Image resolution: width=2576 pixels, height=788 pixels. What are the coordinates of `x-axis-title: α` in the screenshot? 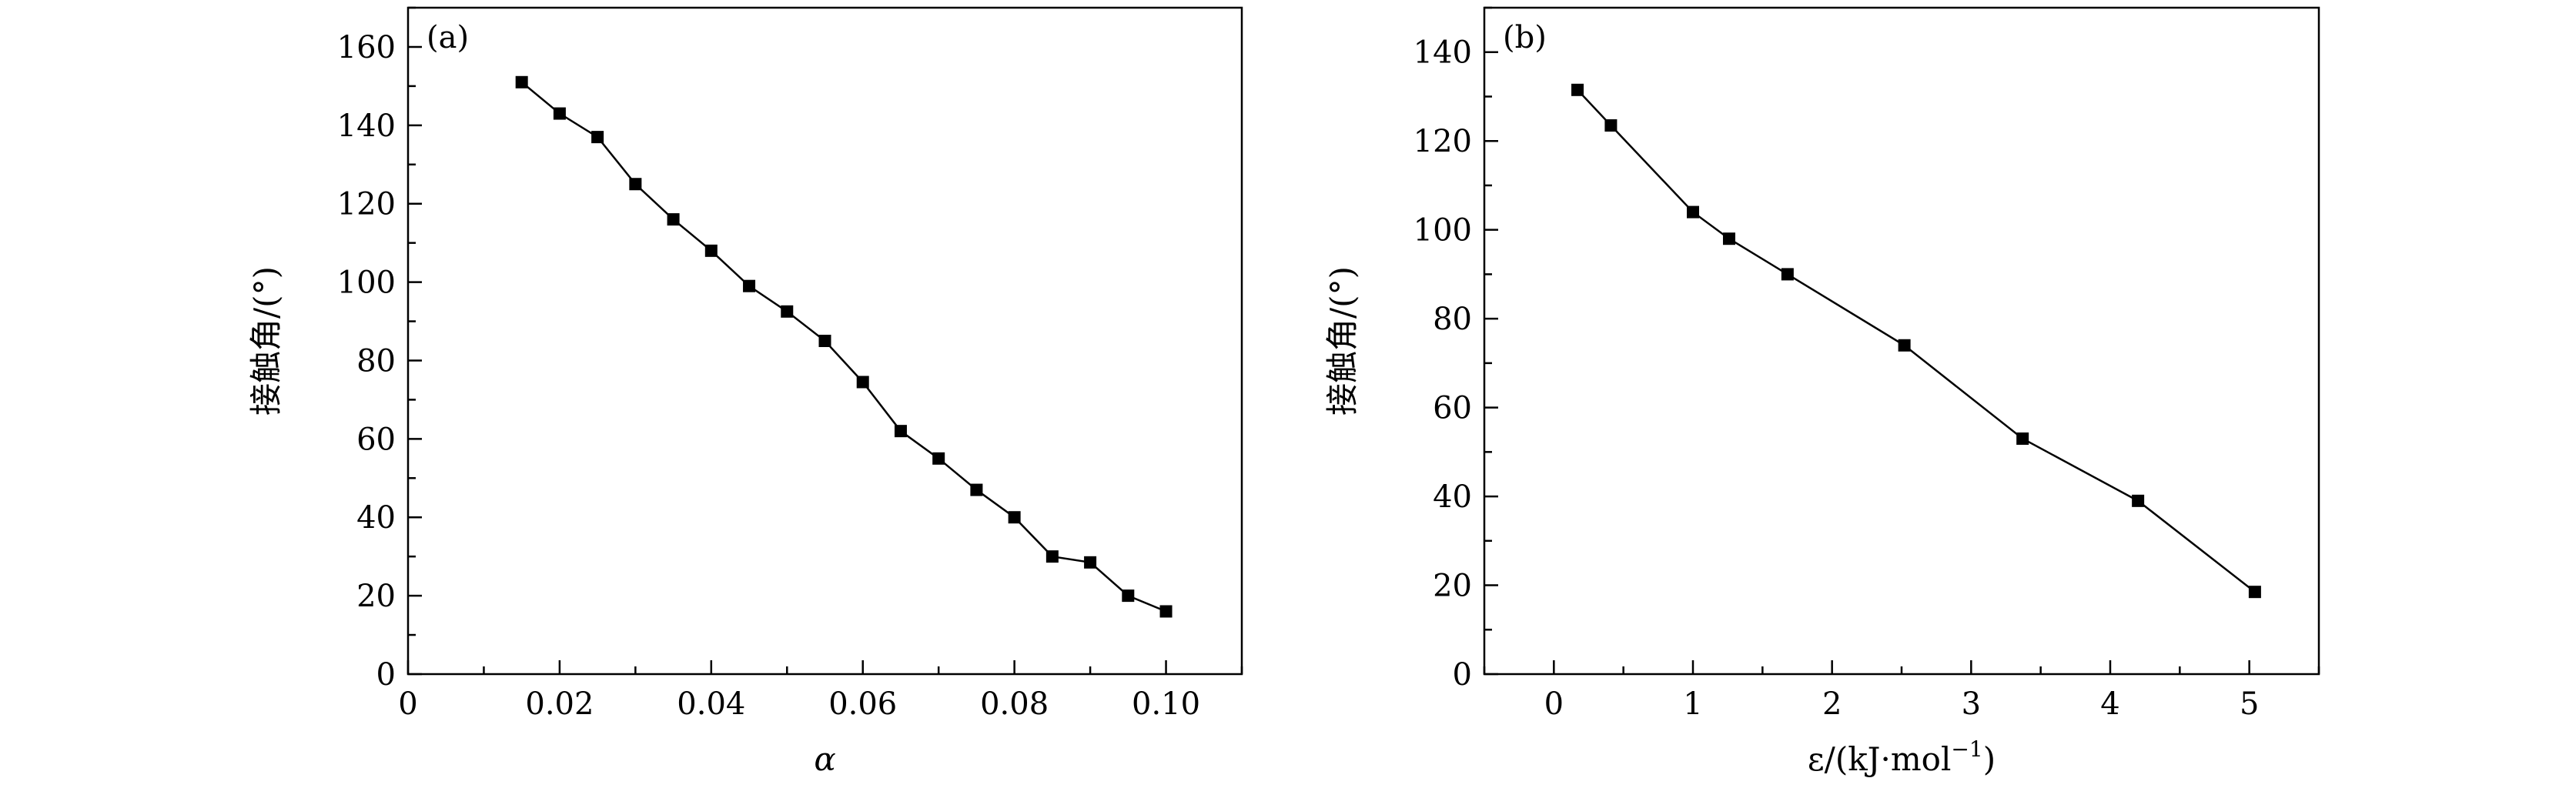 It's located at (825, 759).